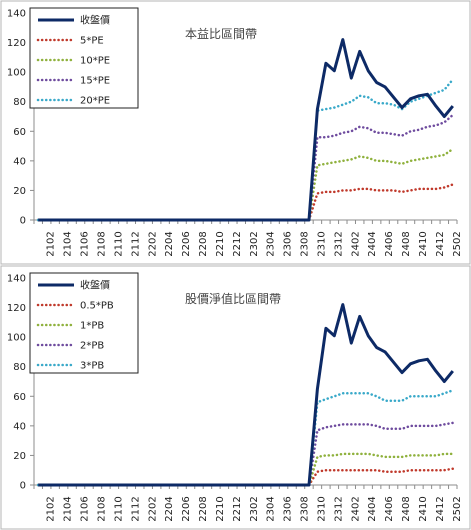 Image resolution: width=471 pixels, height=530 pixels. I want to click on legend-label: 3*PB, so click(92, 366).